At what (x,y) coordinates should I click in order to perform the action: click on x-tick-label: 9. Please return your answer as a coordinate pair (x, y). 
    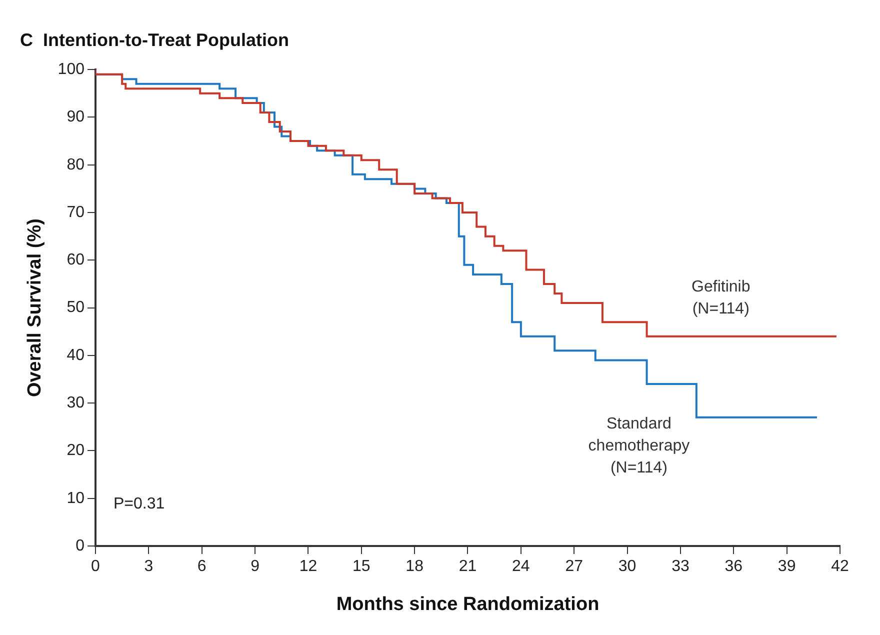
    Looking at the image, I should click on (255, 567).